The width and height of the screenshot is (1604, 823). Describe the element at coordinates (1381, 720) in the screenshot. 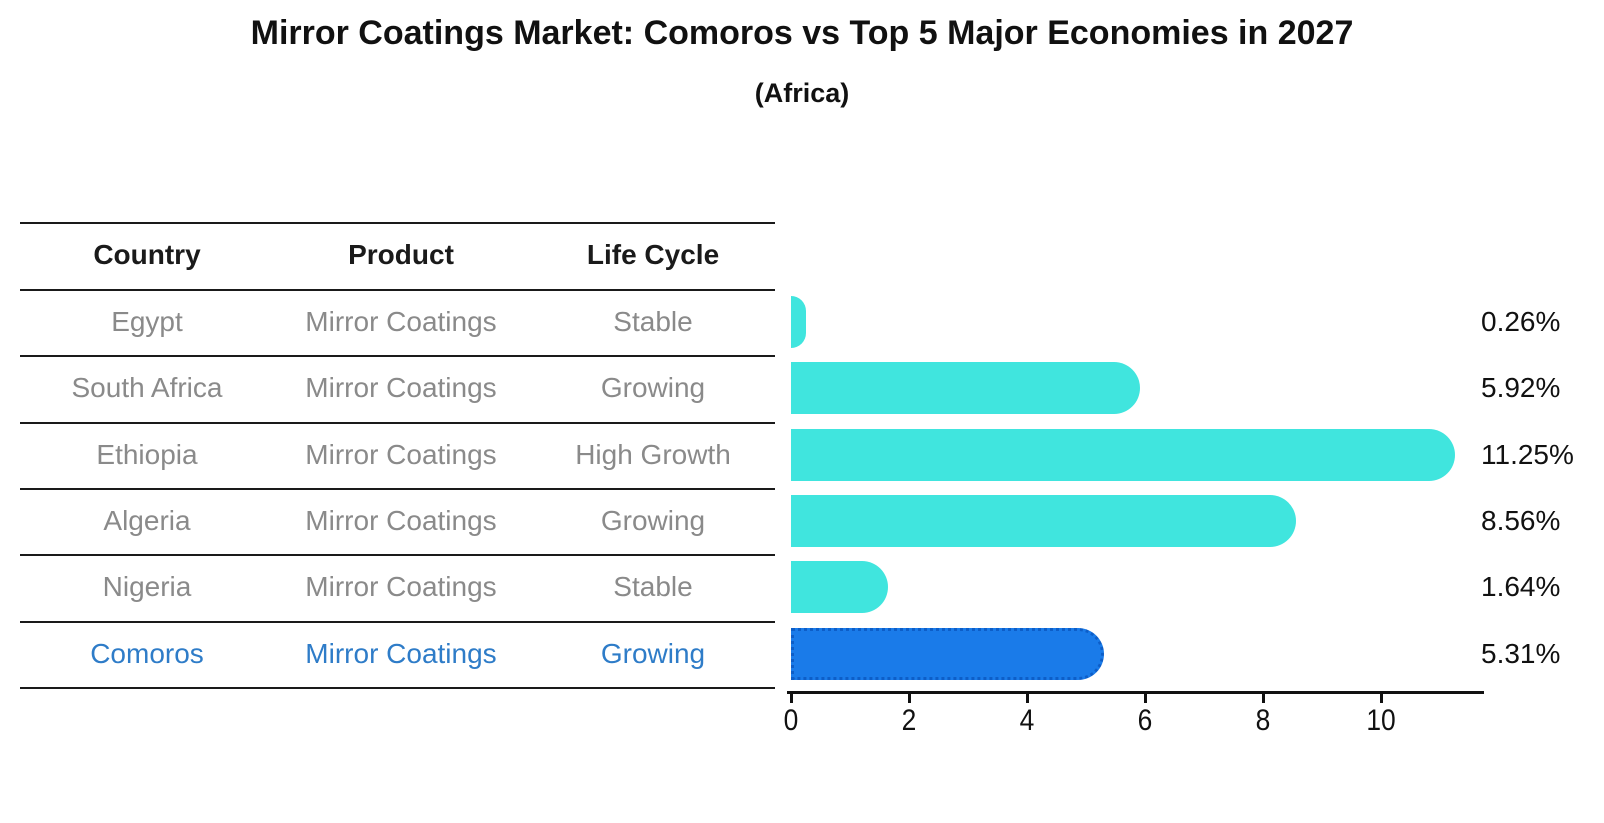

I see `x-tick-label: 10` at that location.